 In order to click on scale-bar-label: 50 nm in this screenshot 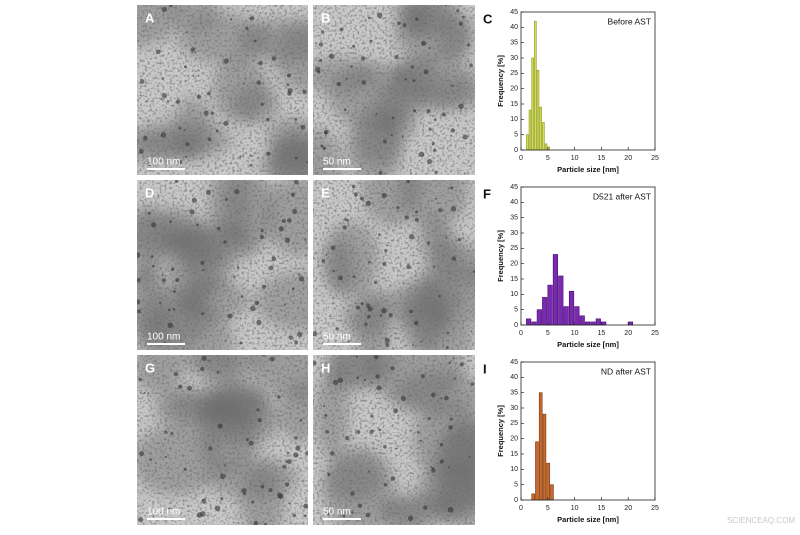, I will do `click(337, 162)`.